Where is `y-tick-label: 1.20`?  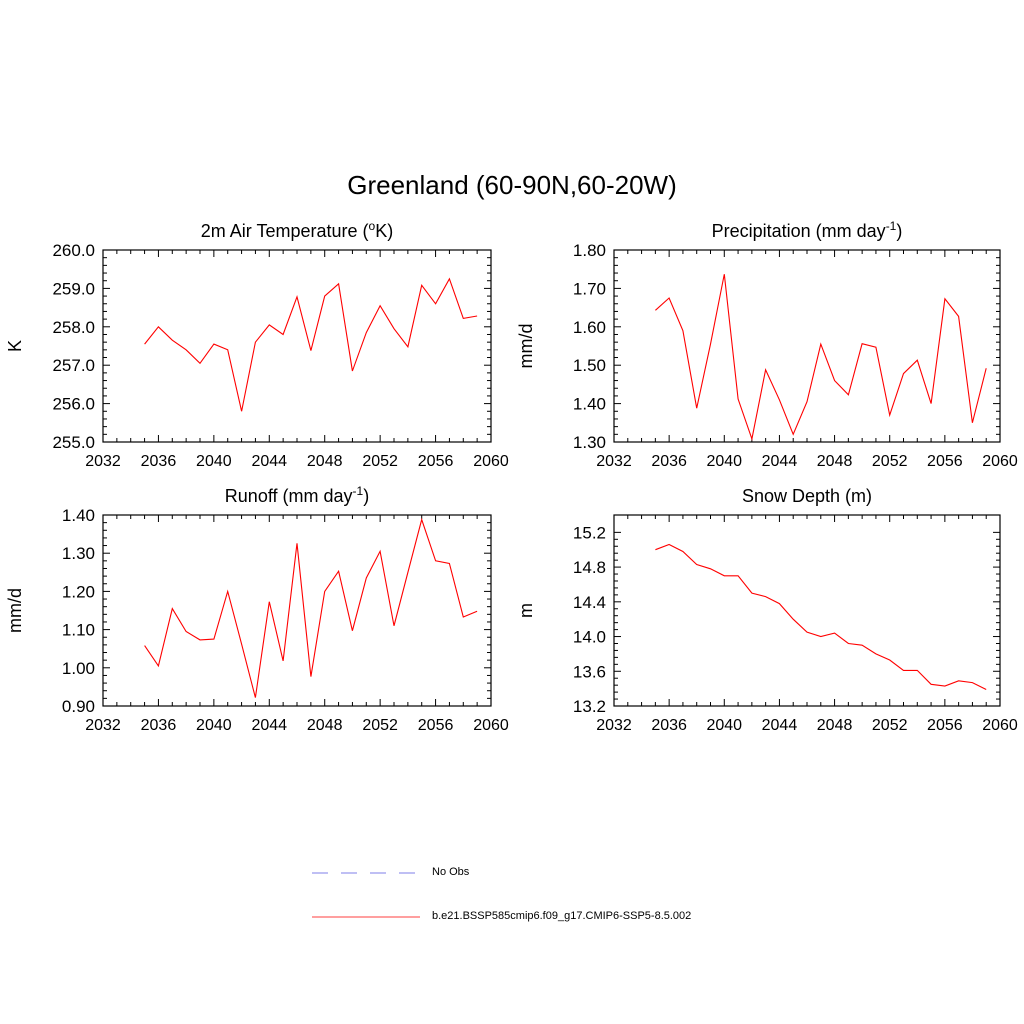
y-tick-label: 1.20 is located at coordinates (78, 591).